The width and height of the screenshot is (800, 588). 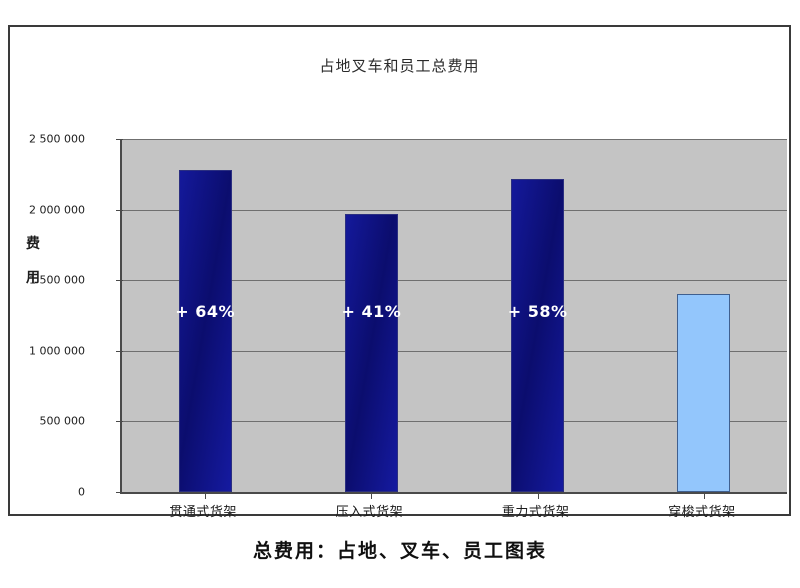 What do you see at coordinates (57, 351) in the screenshot?
I see `y-tick-label: 1 000 000` at bounding box center [57, 351].